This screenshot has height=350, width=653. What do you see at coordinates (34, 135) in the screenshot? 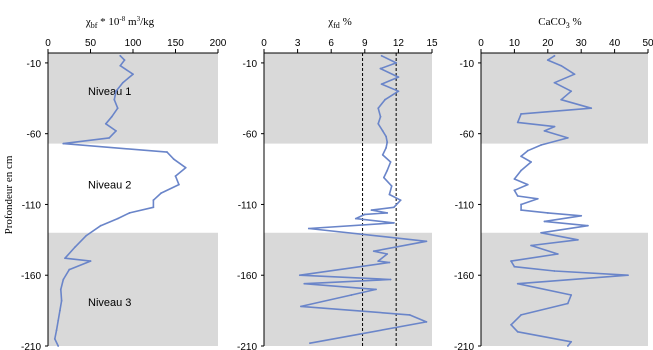
I see `y-tick-label: -60` at bounding box center [34, 135].